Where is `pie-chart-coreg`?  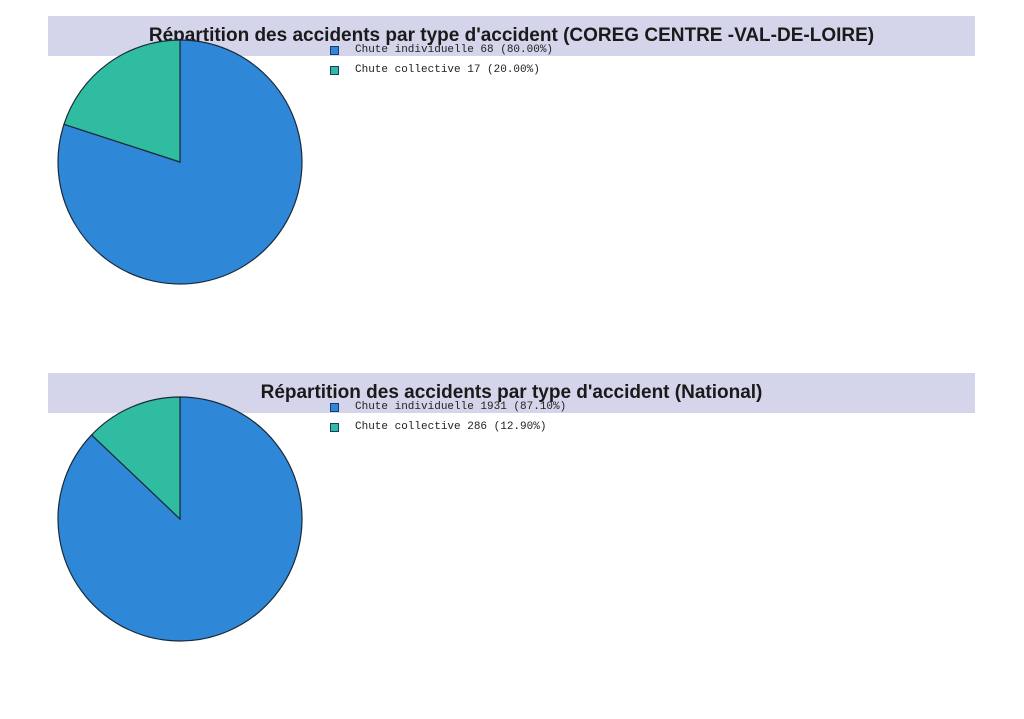
pie-chart-coreg is located at coordinates (180, 162).